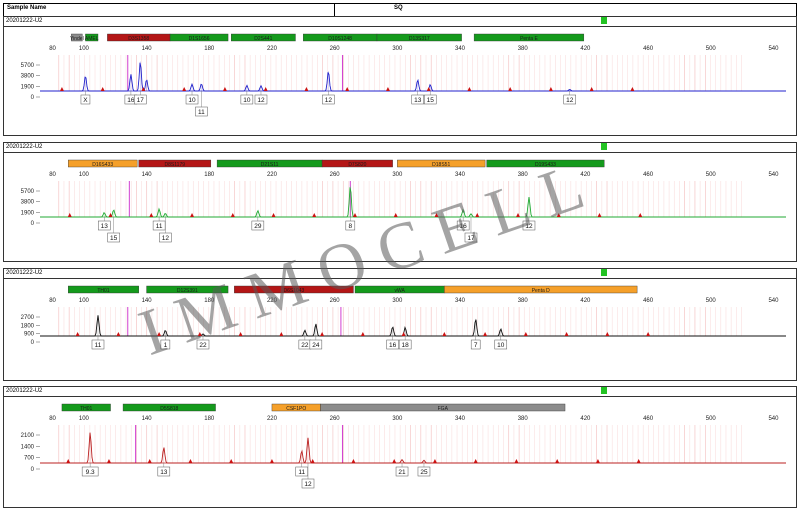 The width and height of the screenshot is (800, 510). Describe the element at coordinates (545, 165) in the screenshot. I see `marker-label: D19S433` at that location.